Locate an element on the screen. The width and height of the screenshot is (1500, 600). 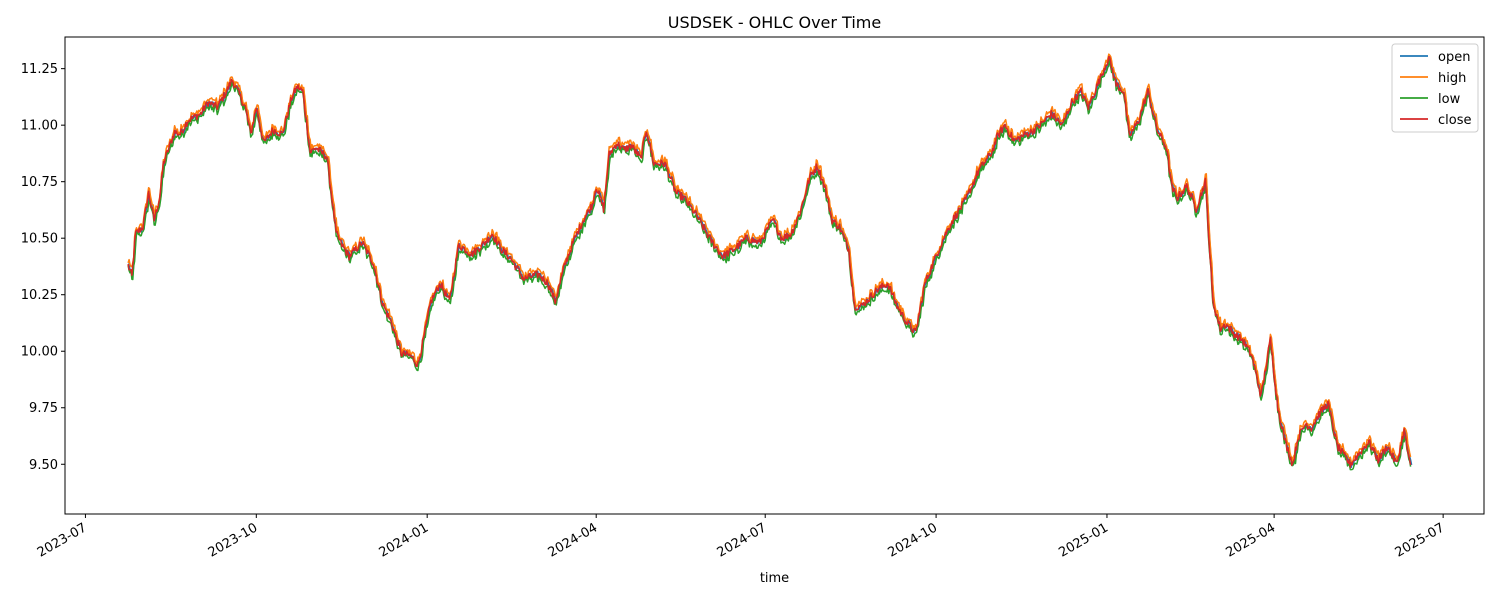
legend-label-open: open is located at coordinates (1454, 57).